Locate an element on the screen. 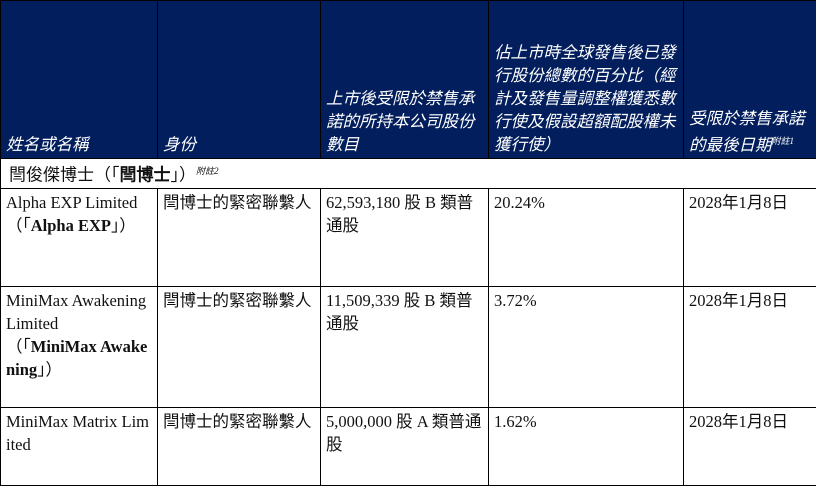  section-row: 閆俊傑博士（「閆博士」）附註2 is located at coordinates (408, 174).